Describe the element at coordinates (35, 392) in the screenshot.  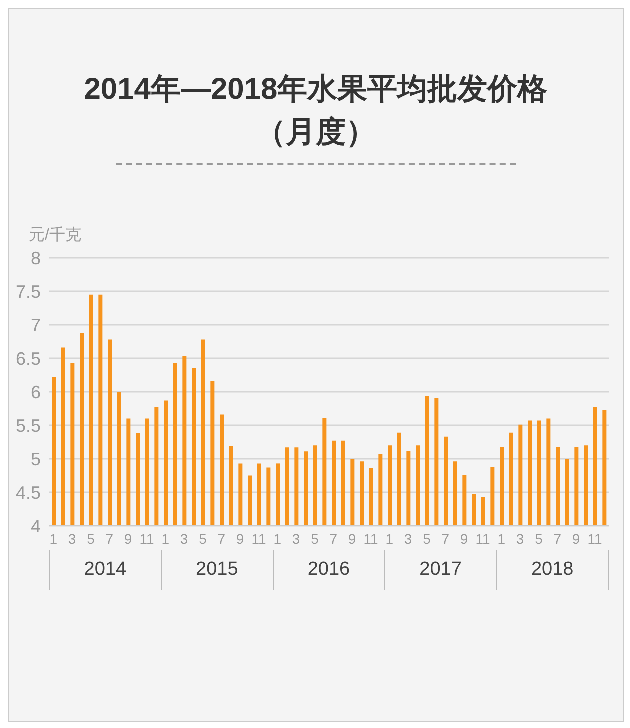
I see `y-tick-label: 6` at that location.